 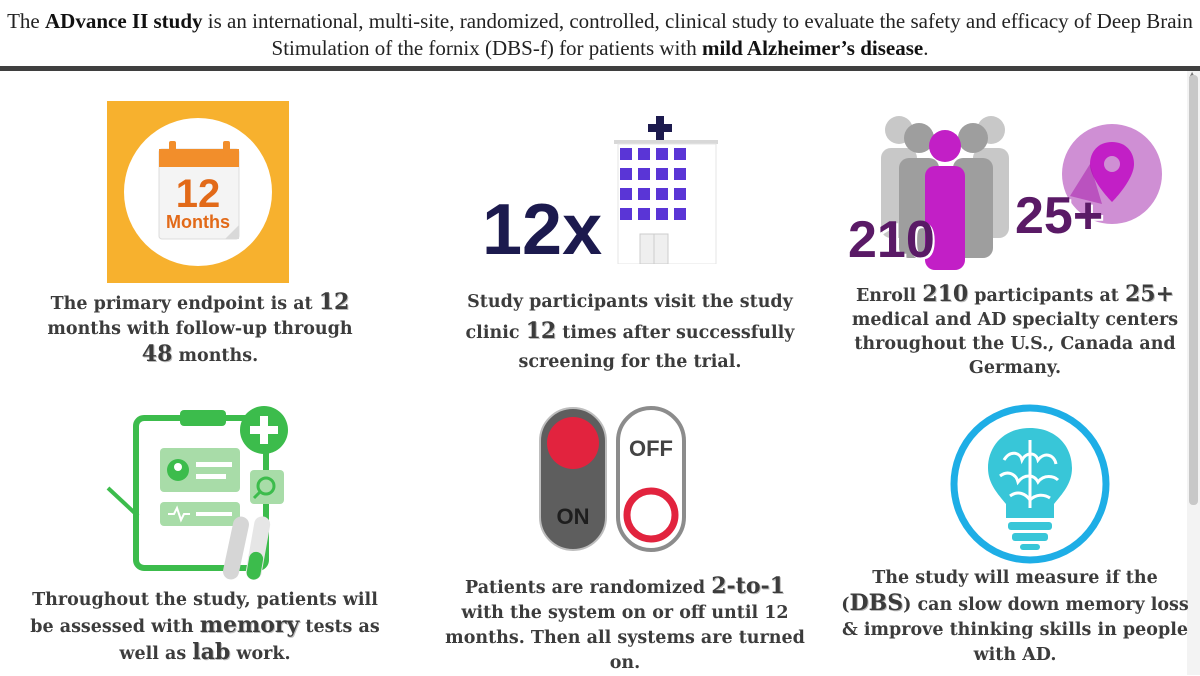 I want to click on scrollbar: ▲, so click(x=1193, y=372).